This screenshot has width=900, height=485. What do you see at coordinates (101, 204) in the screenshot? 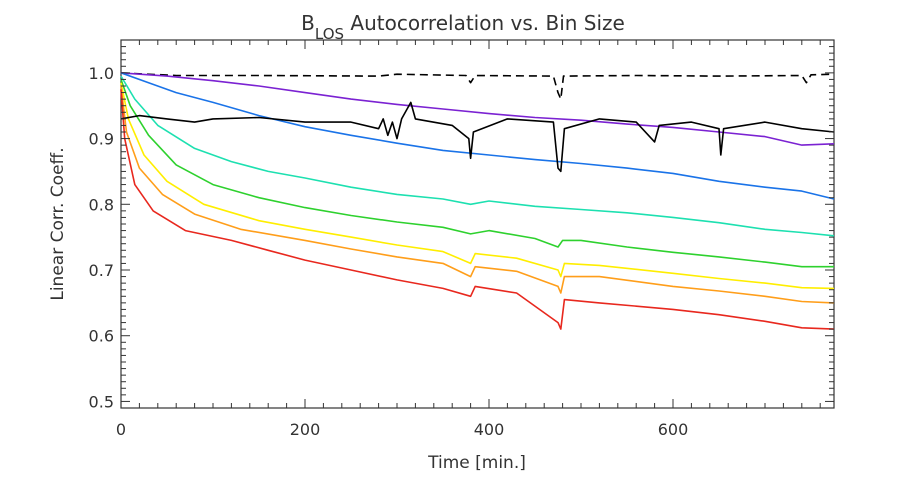
I see `y-tick-label: 0.8` at bounding box center [101, 204].